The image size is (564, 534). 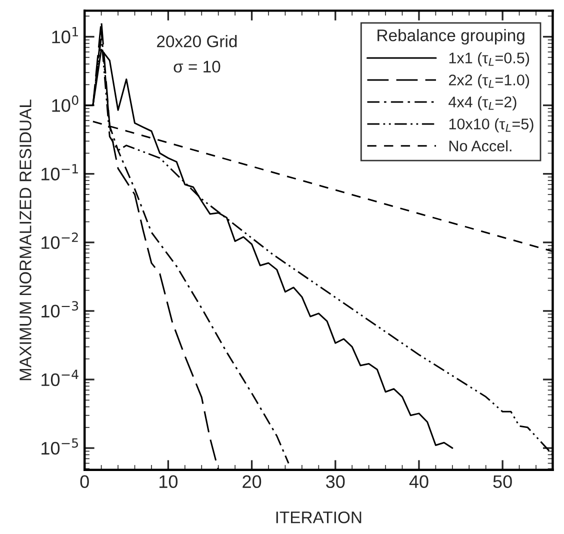 I want to click on legend-title: Rebalance grouping, so click(x=451, y=37).